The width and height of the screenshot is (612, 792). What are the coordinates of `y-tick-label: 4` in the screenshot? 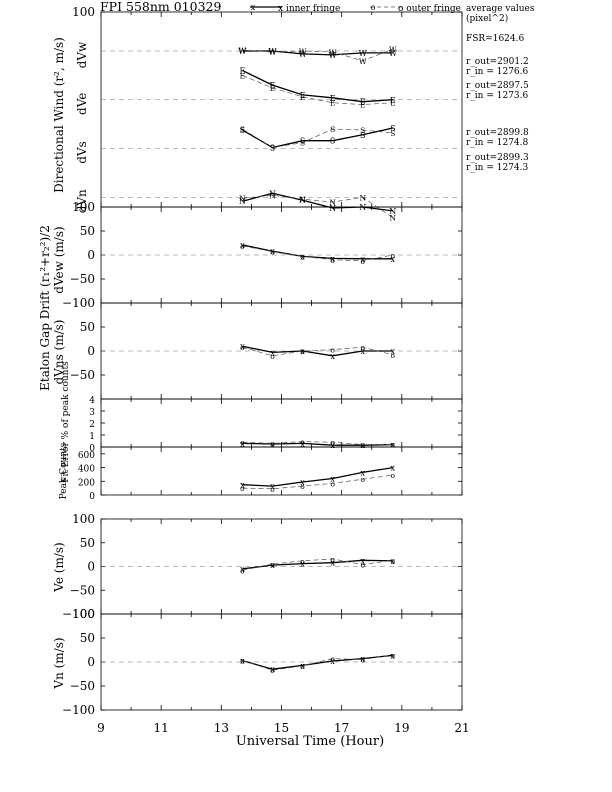 It's located at (92, 401).